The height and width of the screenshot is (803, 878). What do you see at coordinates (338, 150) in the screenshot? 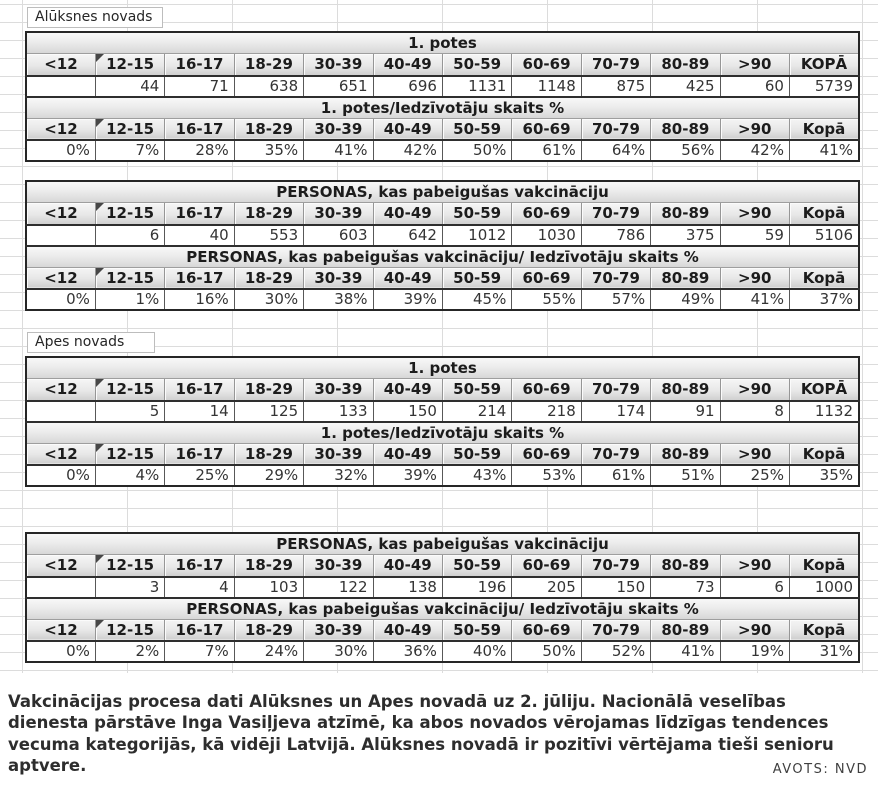
I see `value-cell: 41%` at bounding box center [338, 150].